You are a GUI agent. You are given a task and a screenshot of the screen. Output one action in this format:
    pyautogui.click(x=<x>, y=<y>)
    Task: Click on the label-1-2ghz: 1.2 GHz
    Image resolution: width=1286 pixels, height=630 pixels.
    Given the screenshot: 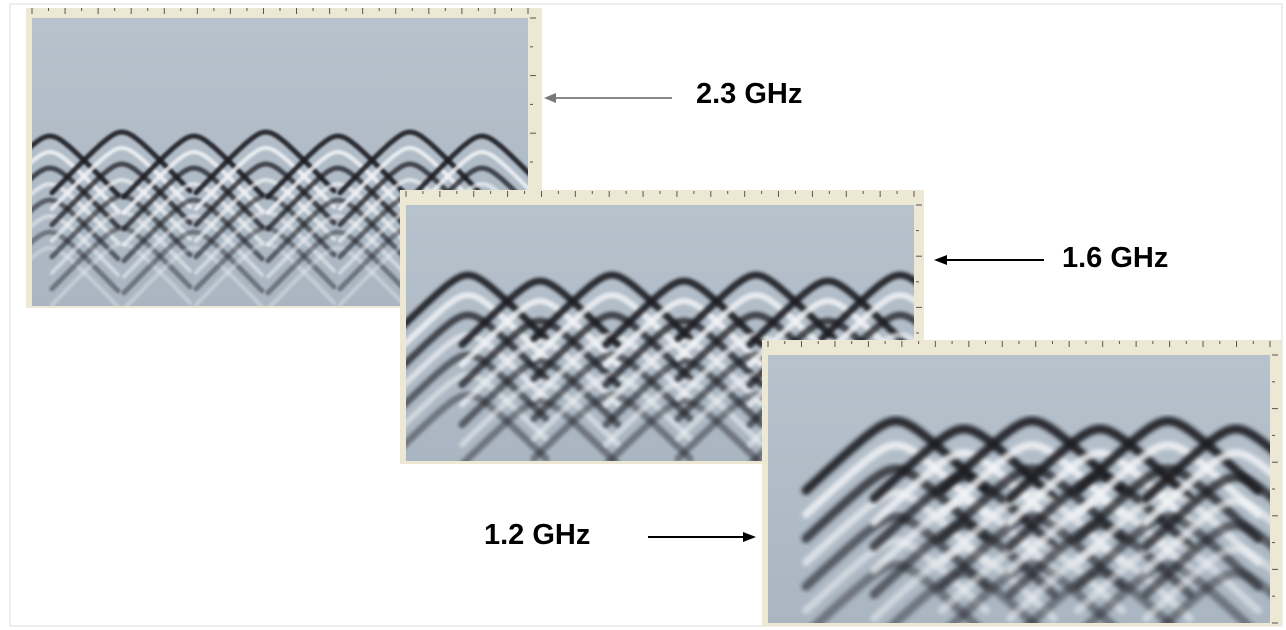 What is the action you would take?
    pyautogui.click(x=537, y=535)
    